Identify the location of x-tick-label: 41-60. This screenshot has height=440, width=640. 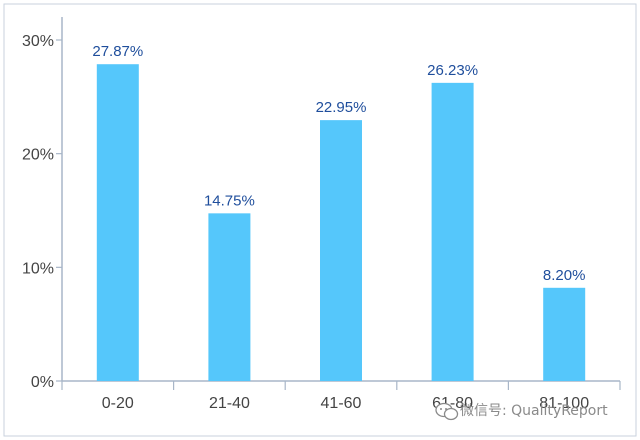
(341, 403).